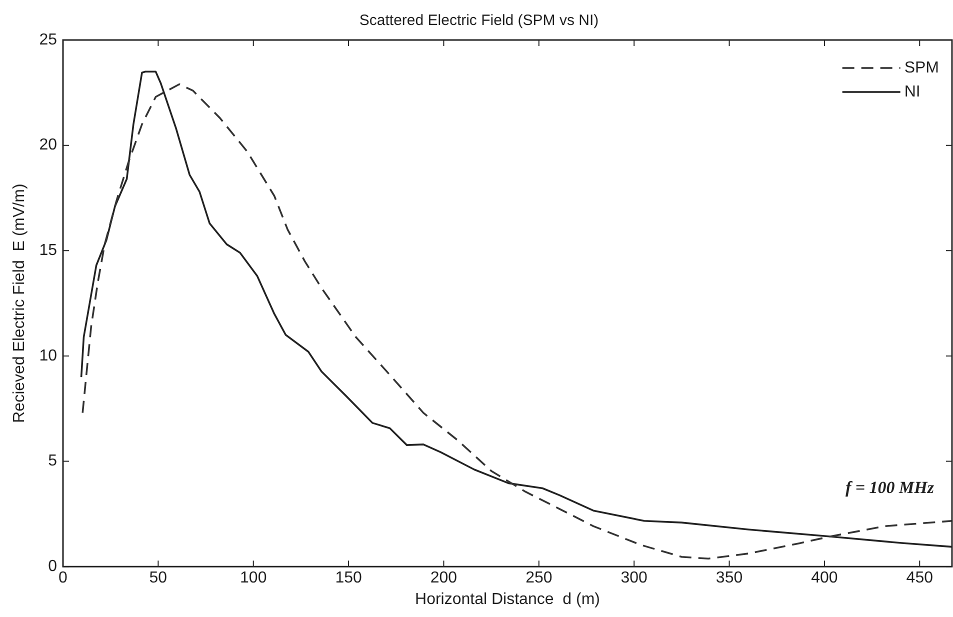  What do you see at coordinates (729, 578) in the screenshot?
I see `x-tick-label: 350` at bounding box center [729, 578].